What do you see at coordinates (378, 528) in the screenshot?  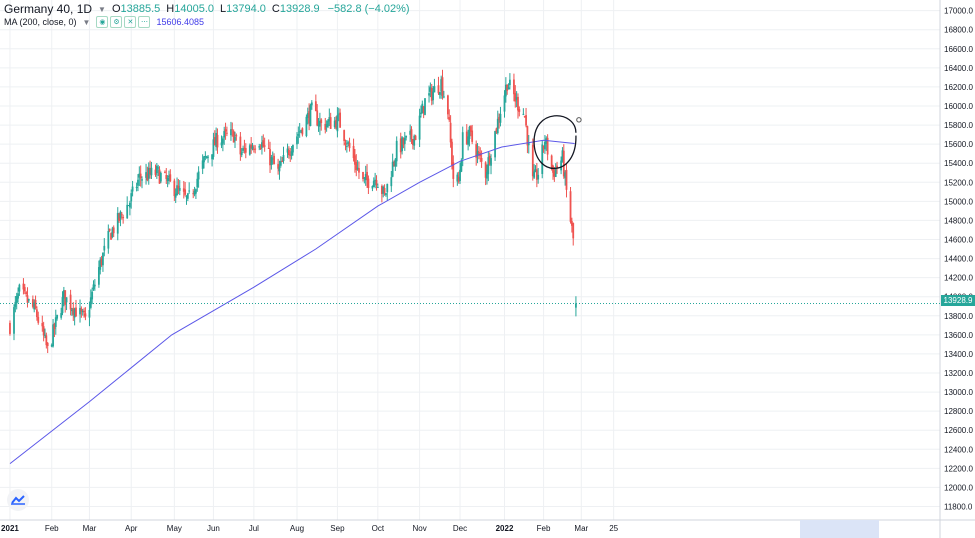 I see `time-axis-label: Oct` at bounding box center [378, 528].